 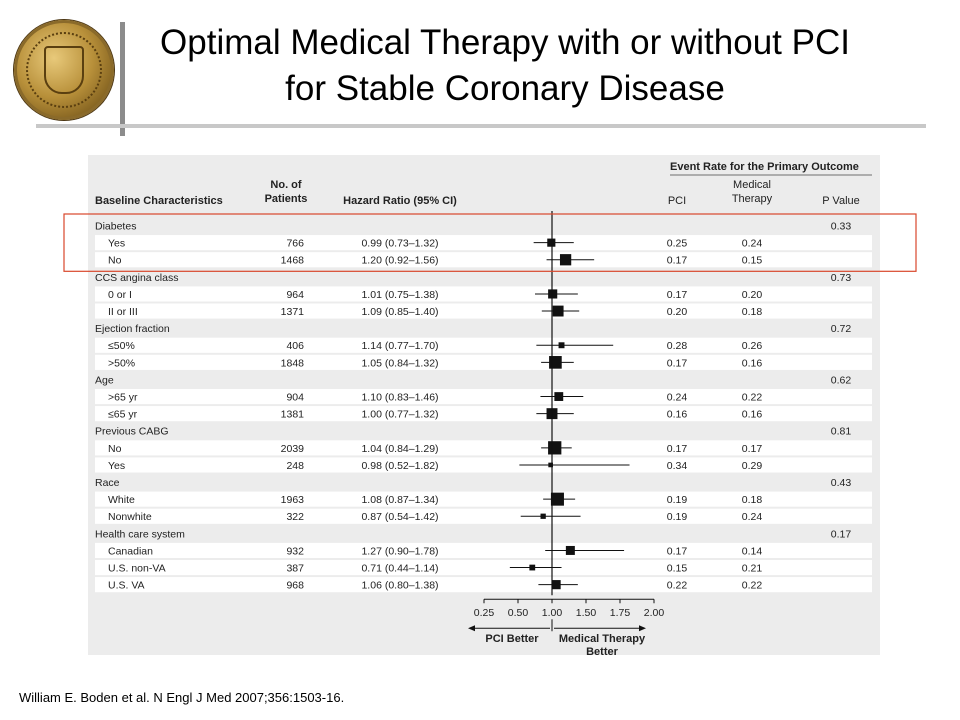 What do you see at coordinates (752, 295) in the screenshot?
I see `row-med-1-0: 0.20` at bounding box center [752, 295].